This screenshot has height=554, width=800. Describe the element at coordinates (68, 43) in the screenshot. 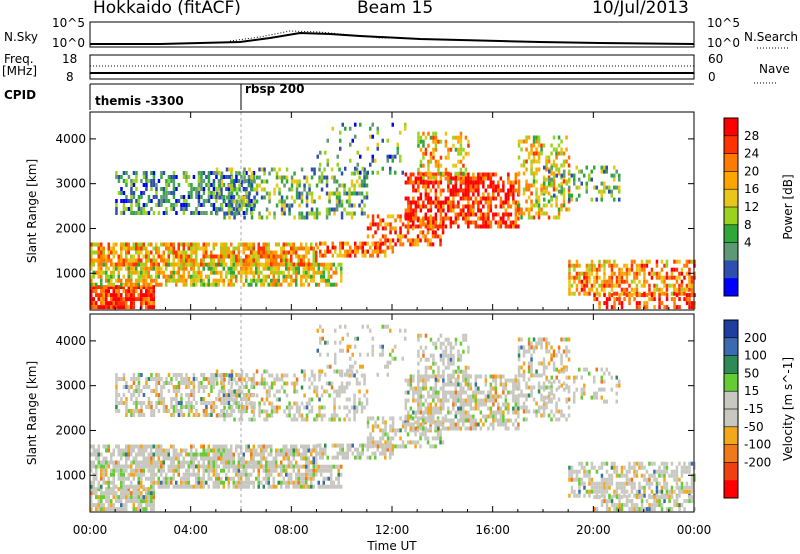

I see `noise-left-tick-bottom: 10^0` at that location.